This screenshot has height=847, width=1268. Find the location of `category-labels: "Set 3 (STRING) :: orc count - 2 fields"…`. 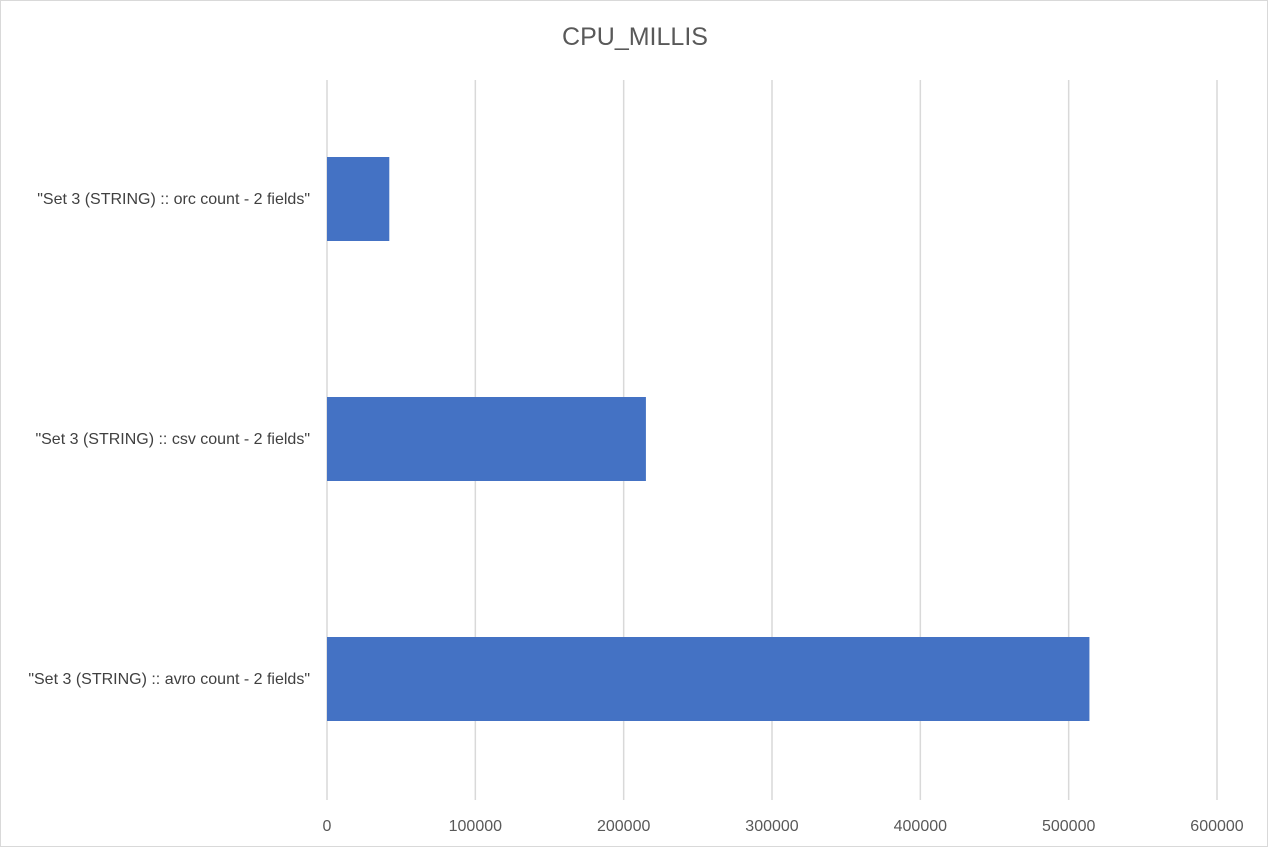

category-labels: "Set 3 (STRING) :: orc count - 2 fields"… is located at coordinates (169, 439).